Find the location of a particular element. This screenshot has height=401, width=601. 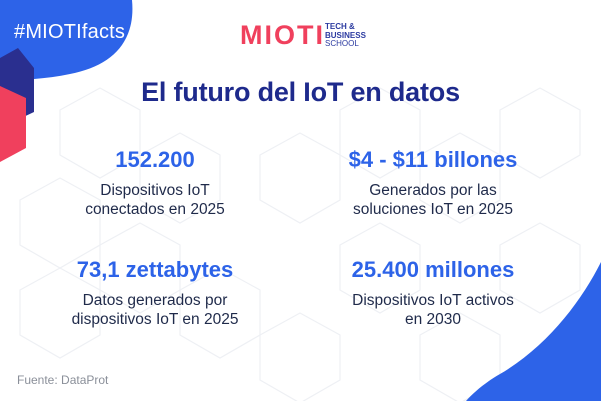

fact-desc-line1: Generados por las is located at coordinates (433, 190).